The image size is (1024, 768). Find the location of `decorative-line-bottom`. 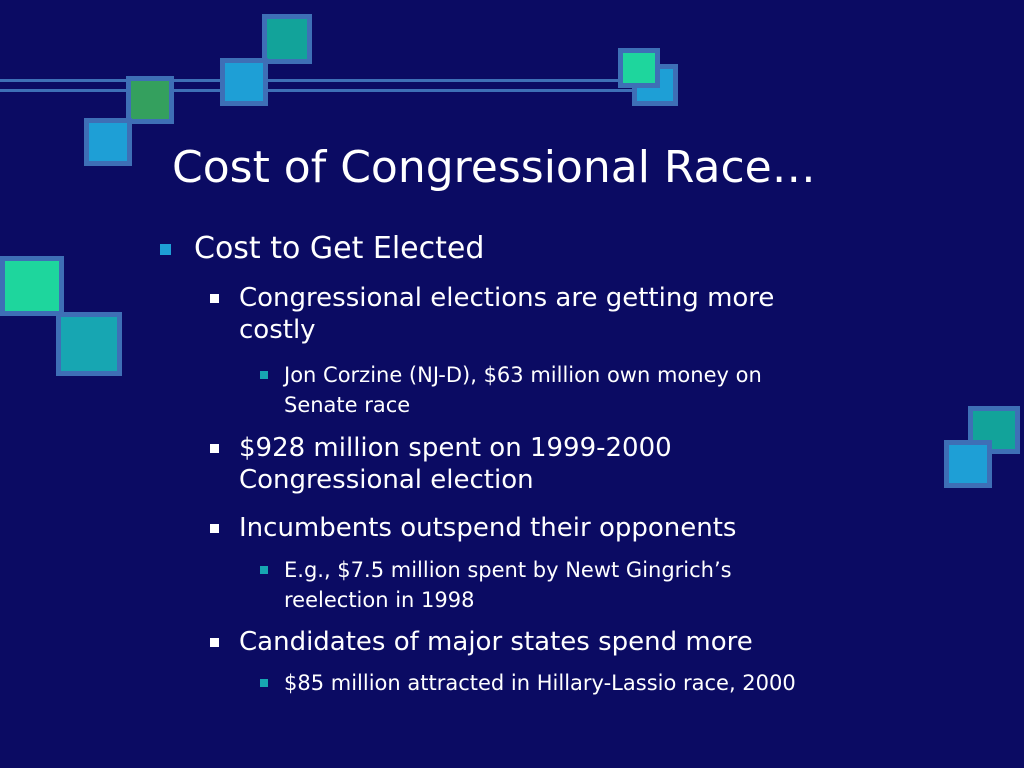

decorative-line-bottom is located at coordinates (330, 90).